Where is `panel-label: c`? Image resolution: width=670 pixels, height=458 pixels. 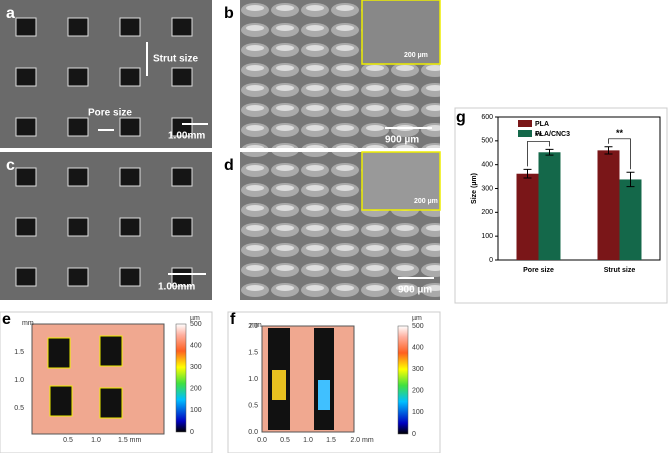 panel-label: c is located at coordinates (10, 165).